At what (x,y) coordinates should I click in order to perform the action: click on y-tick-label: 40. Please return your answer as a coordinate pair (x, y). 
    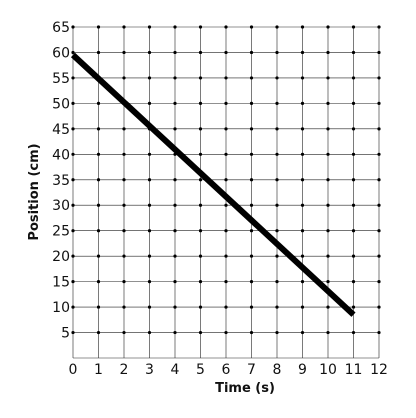
    Looking at the image, I should click on (61, 155).